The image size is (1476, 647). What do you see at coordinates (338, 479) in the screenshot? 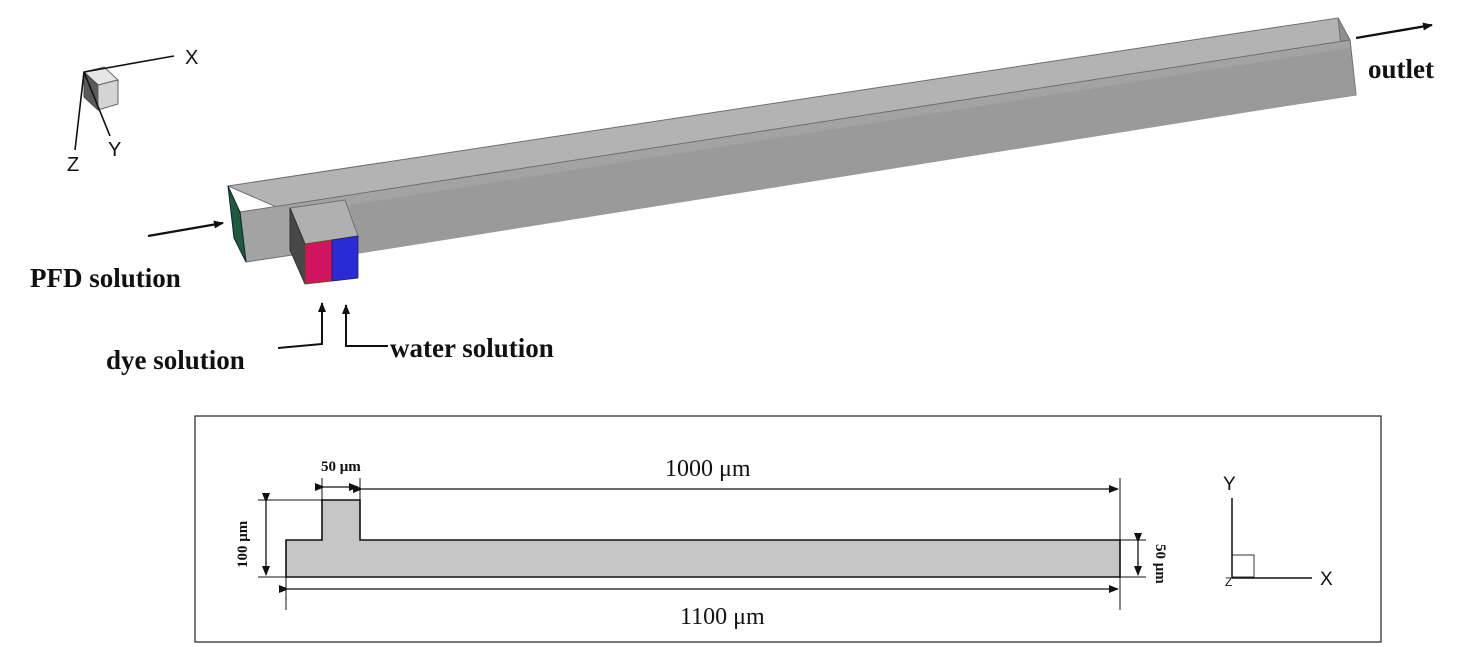
I see `dim-inlet-width: 50 μm` at bounding box center [338, 479].